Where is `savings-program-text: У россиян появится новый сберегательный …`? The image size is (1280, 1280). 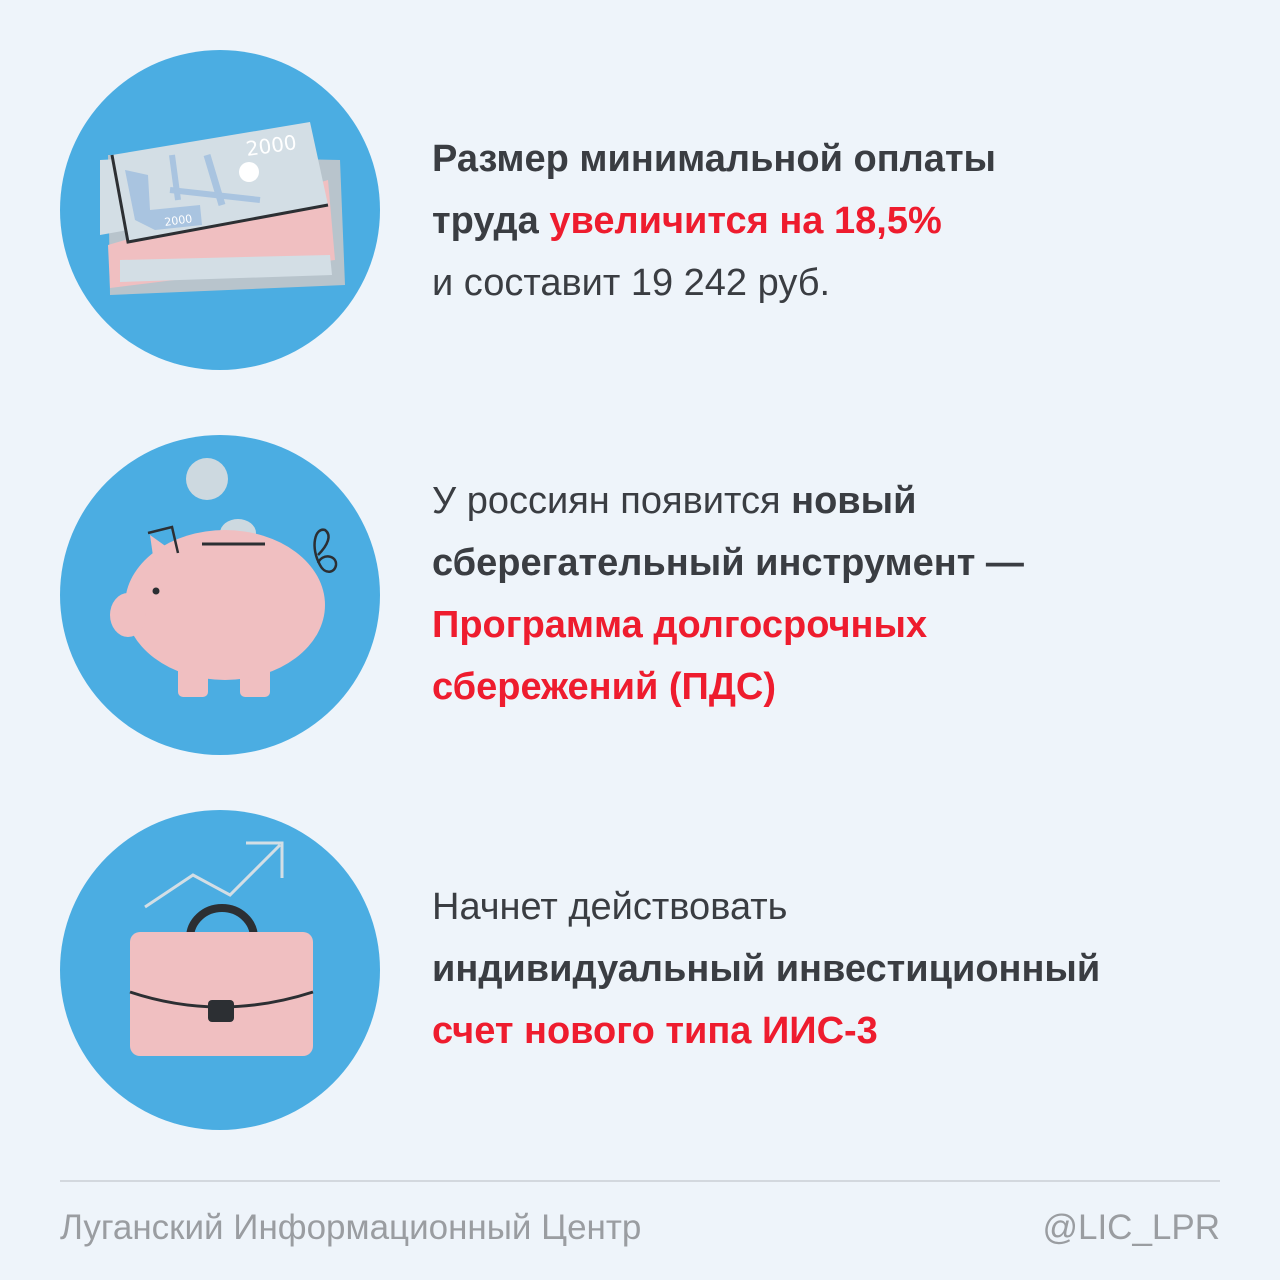 savings-program-text: У россиян появится новый сберегательный … is located at coordinates (728, 594).